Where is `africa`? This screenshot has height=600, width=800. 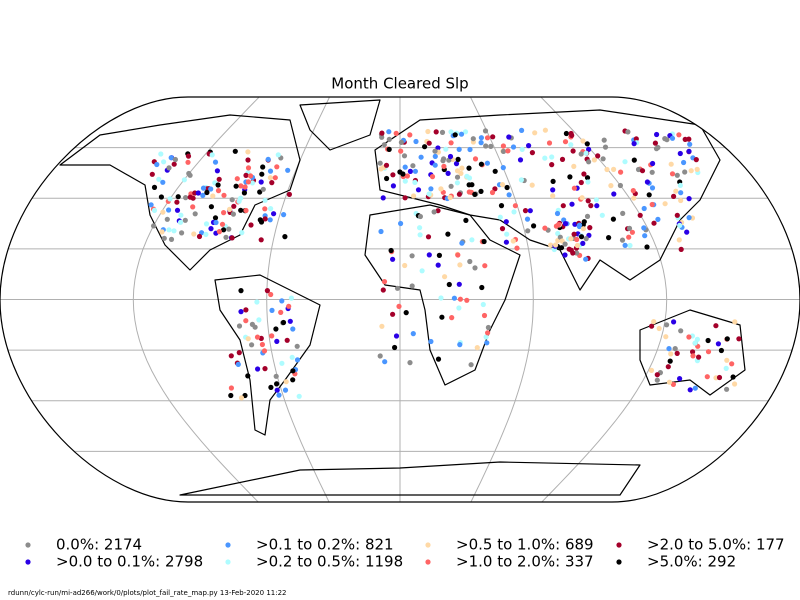 africa is located at coordinates (442, 295).